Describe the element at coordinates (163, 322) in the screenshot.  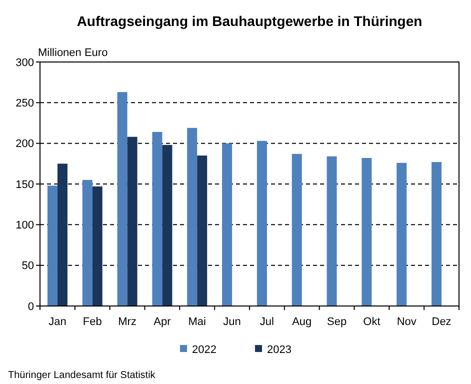
I see `x-tick-label: Apr` at that location.